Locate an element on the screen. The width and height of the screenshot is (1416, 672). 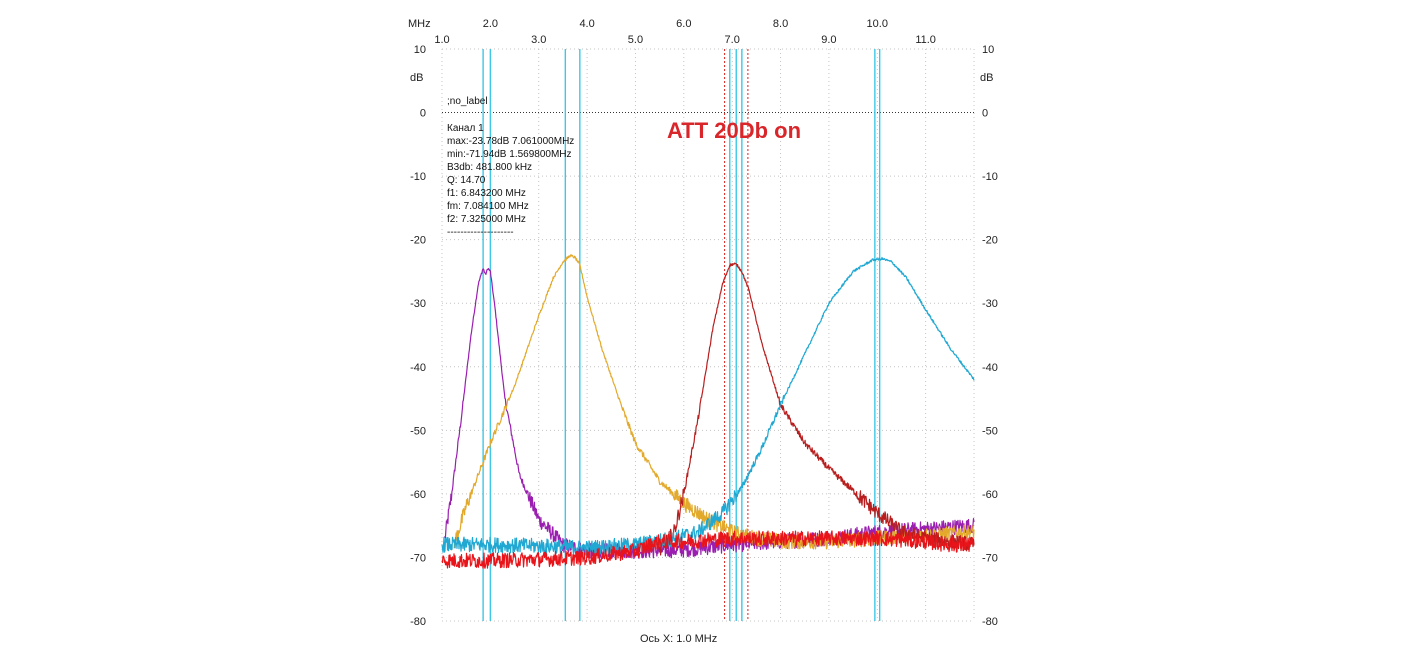
y-tick-label-right-9: -80 is located at coordinates (990, 622).